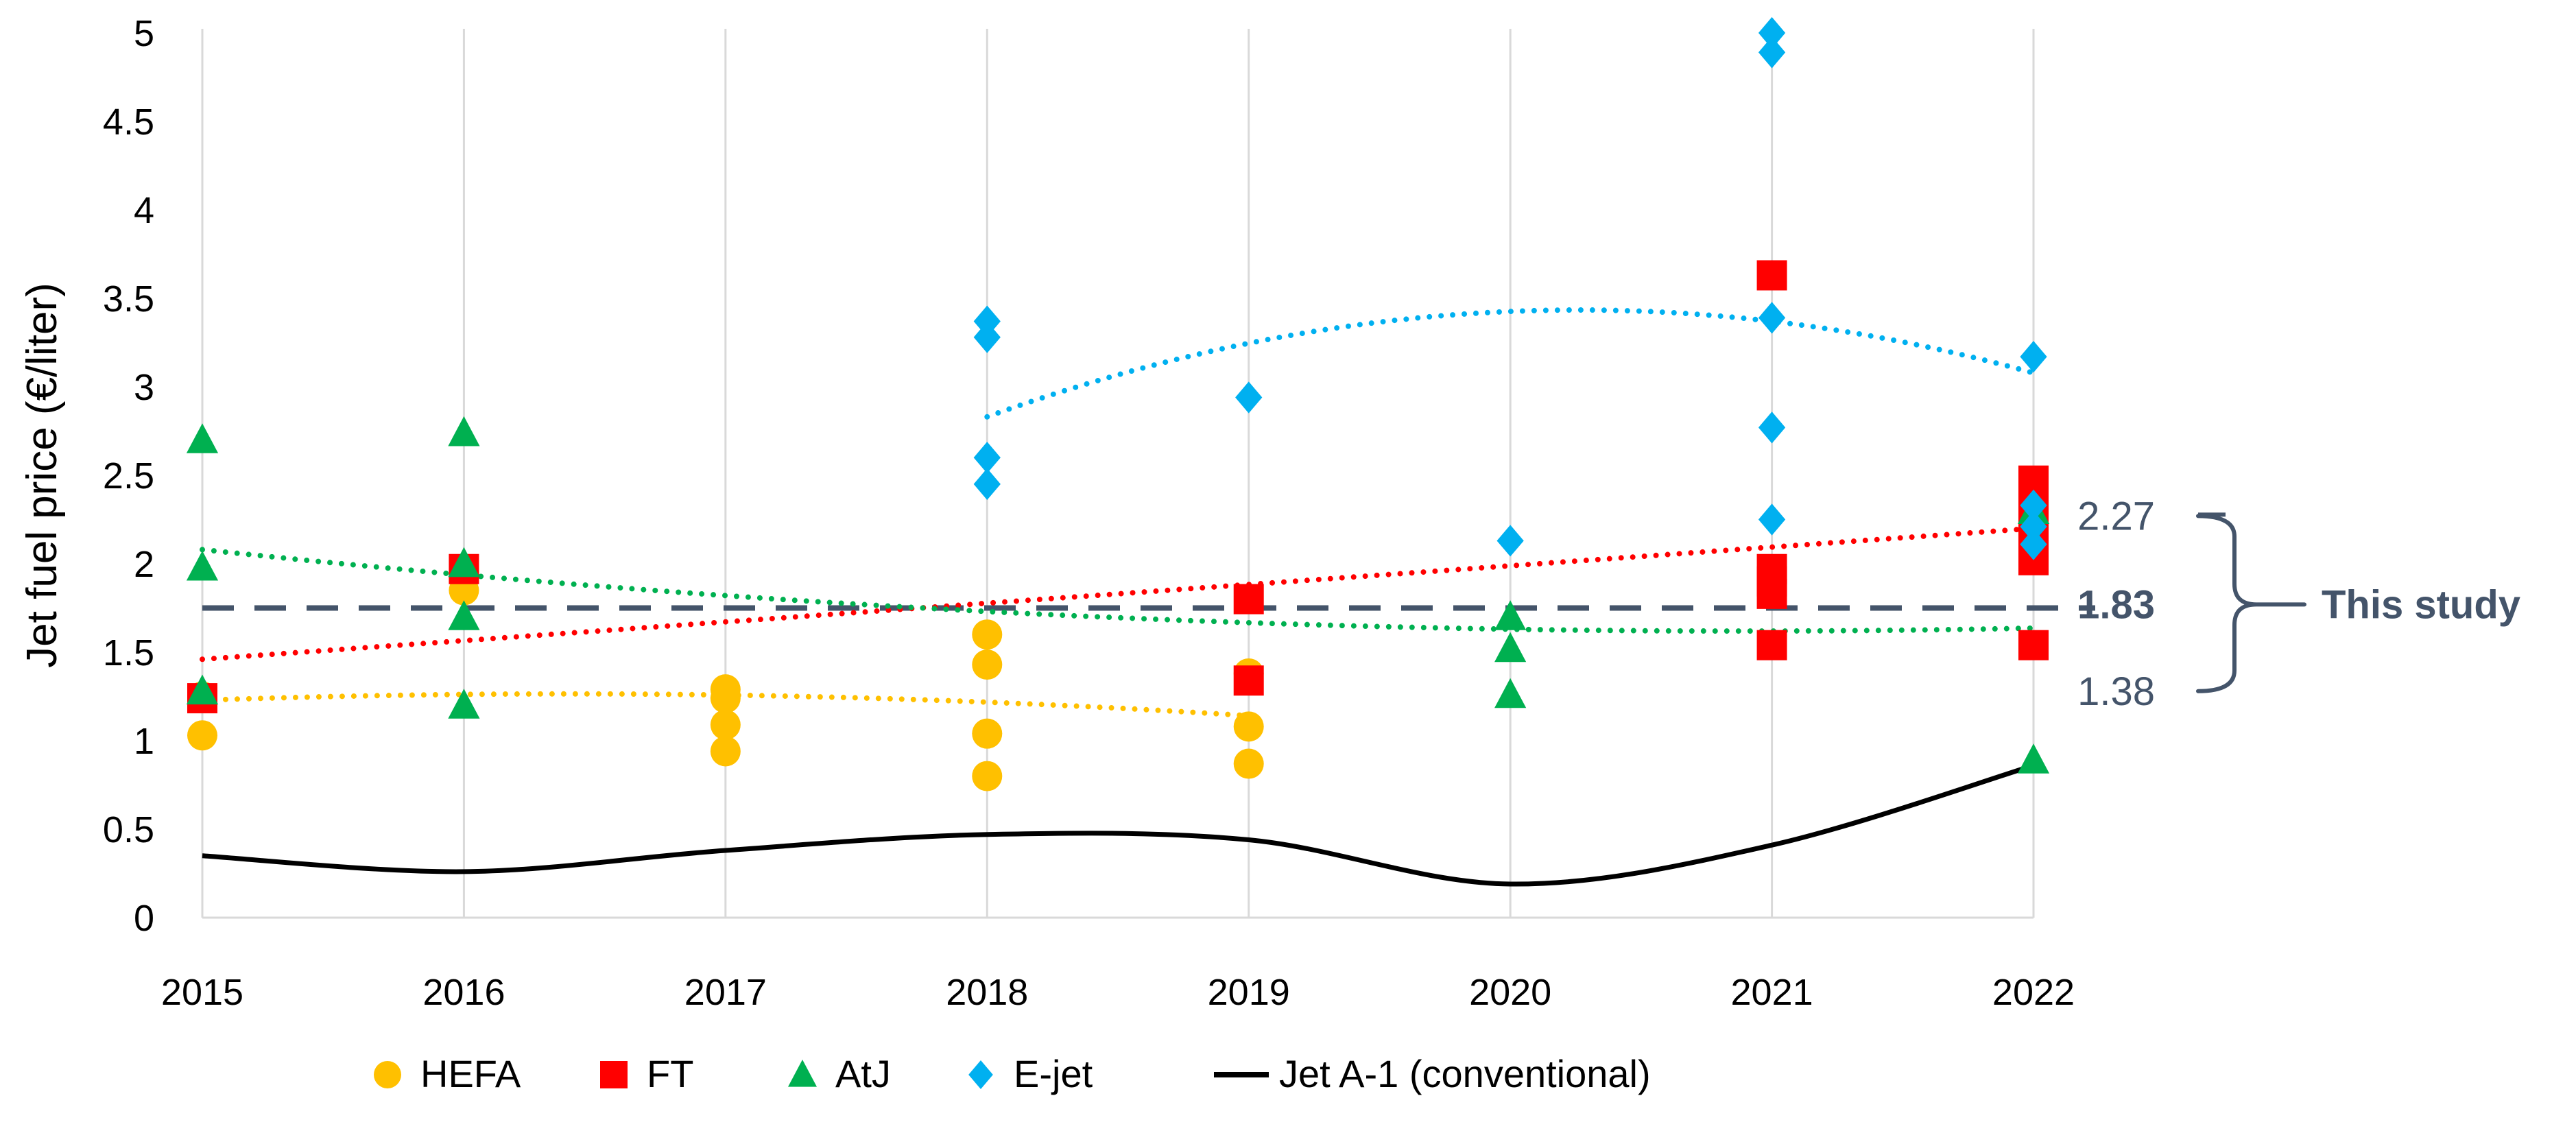 This screenshot has height=1133, width=2576. I want to click on x-tick-label-2018: 2018, so click(987, 992).